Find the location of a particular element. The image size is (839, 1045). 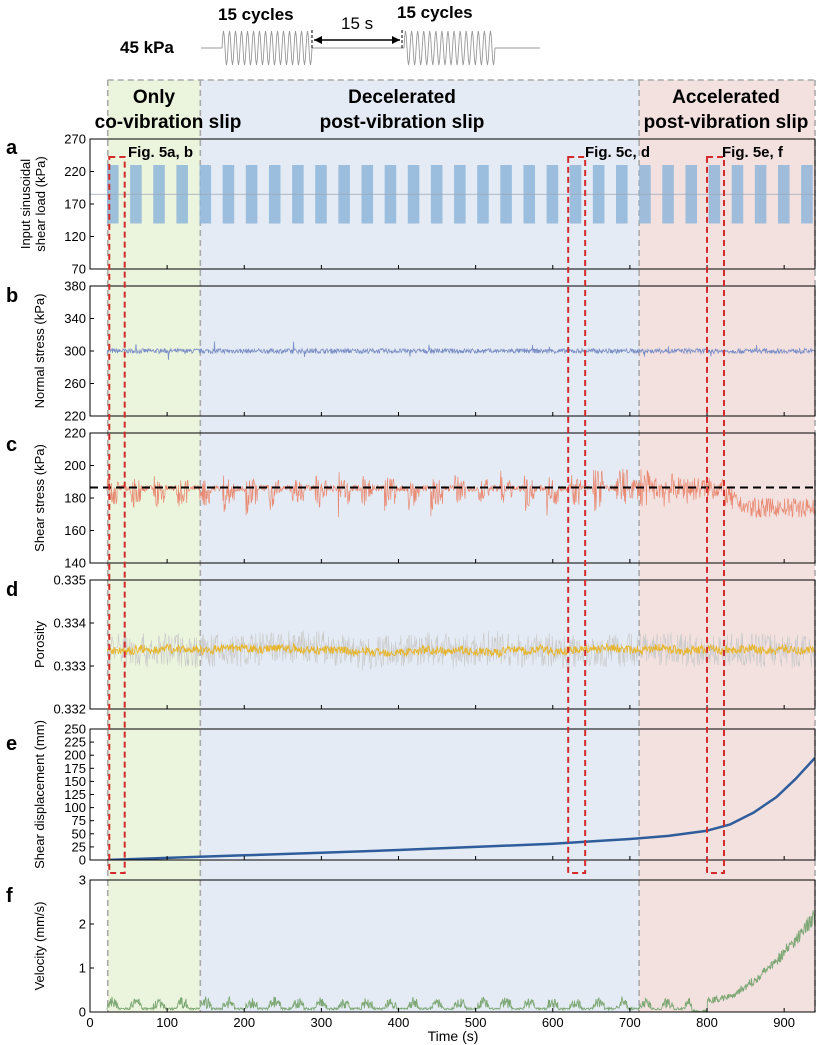

normal-stress-line is located at coordinates (460, 350).